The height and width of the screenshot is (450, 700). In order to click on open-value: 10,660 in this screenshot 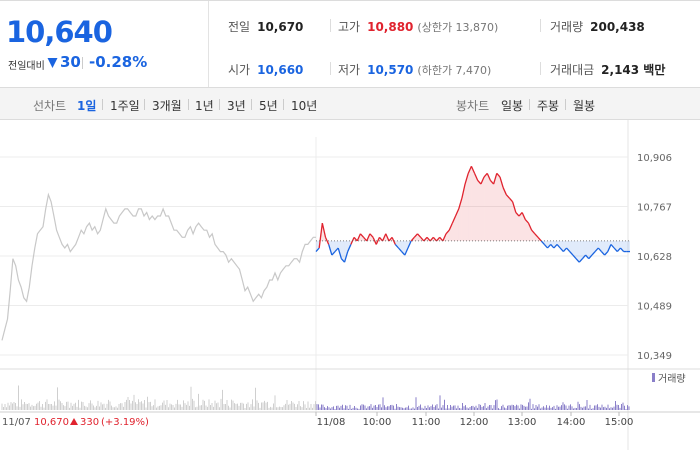, I will do `click(280, 70)`.